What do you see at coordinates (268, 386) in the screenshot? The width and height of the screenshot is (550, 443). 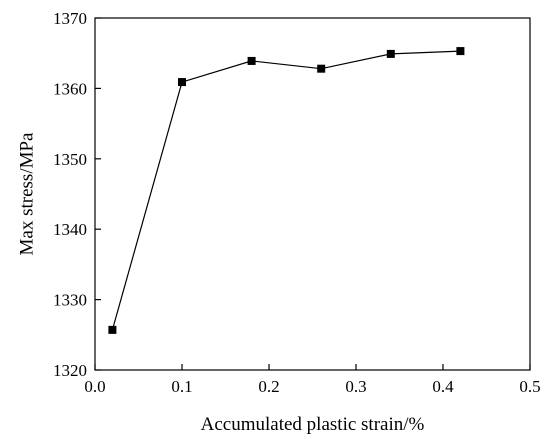 I see `x-tick-label: 0.2` at bounding box center [268, 386].